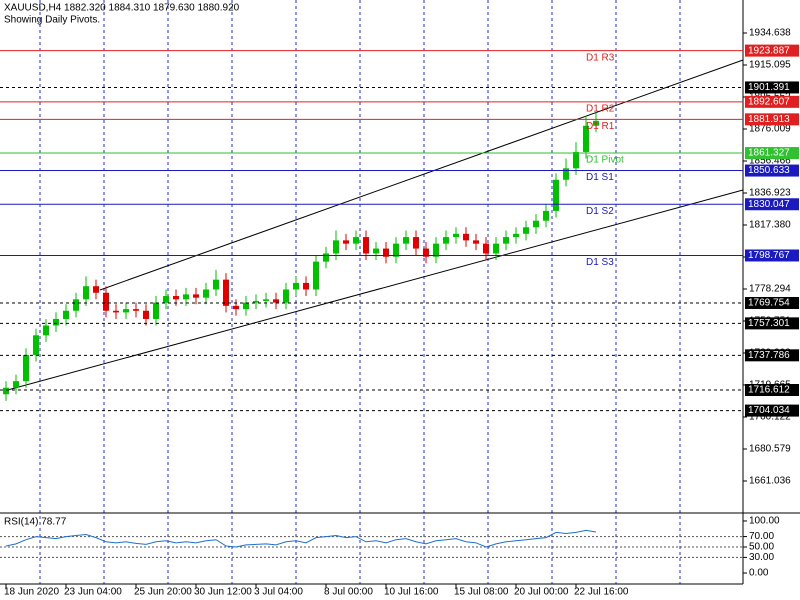 Image resolution: width=800 pixels, height=600 pixels. Describe the element at coordinates (35, 522) in the screenshot. I see `rsi-title: RSI(14) 78.77` at that location.